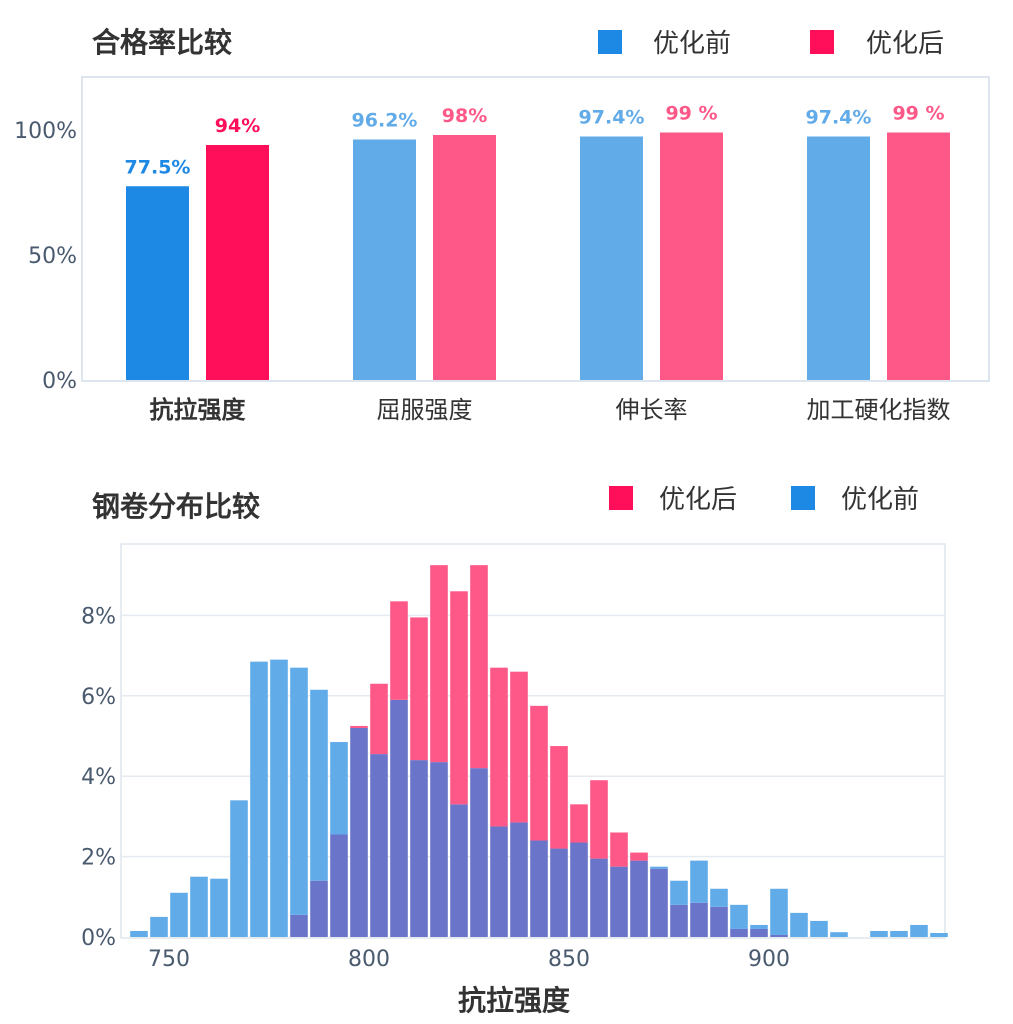 The width and height of the screenshot is (1013, 1024). Describe the element at coordinates (764, 500) in the screenshot. I see `chart2-legend: 优化后 优化前` at that location.